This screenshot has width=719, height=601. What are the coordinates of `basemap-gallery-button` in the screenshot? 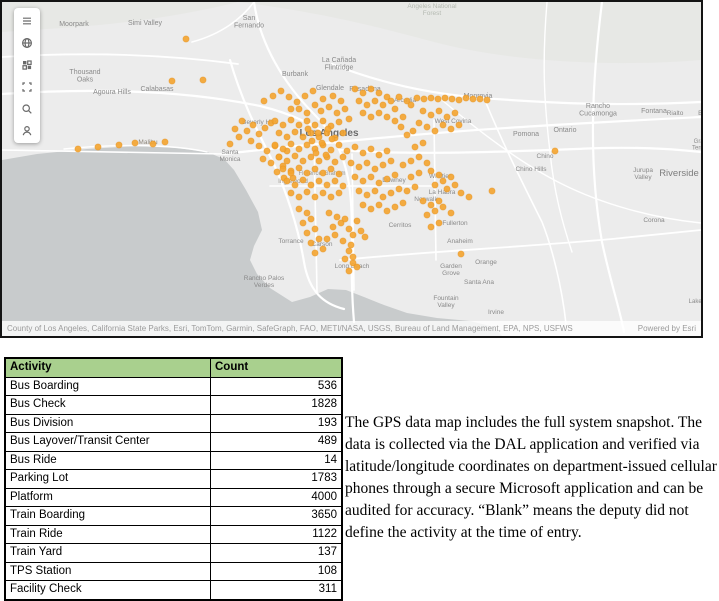 It's located at (27, 64).